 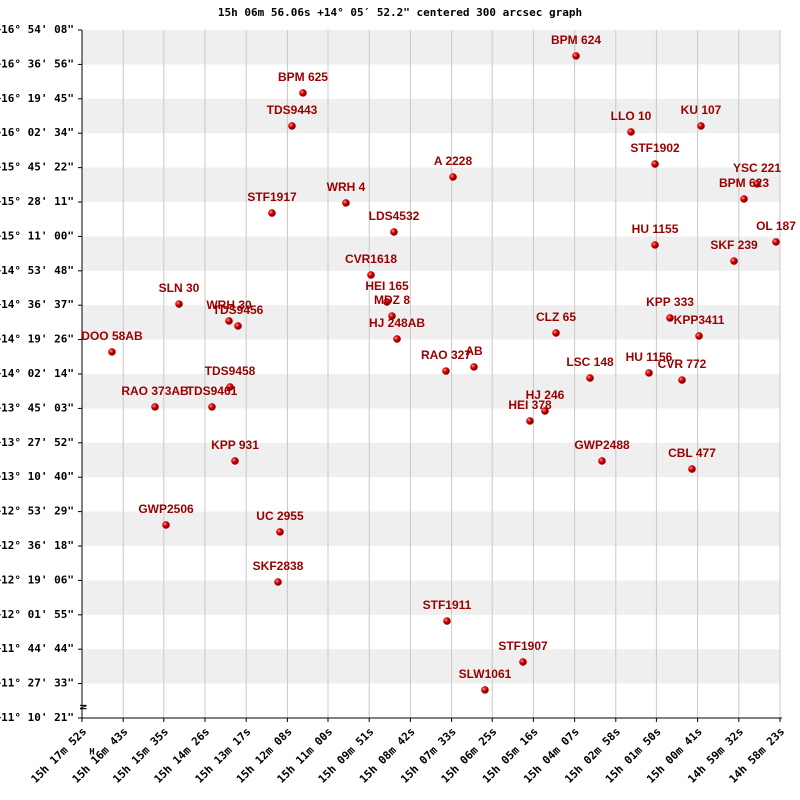 What do you see at coordinates (692, 453) in the screenshot?
I see `star-label: CBL 477` at bounding box center [692, 453].